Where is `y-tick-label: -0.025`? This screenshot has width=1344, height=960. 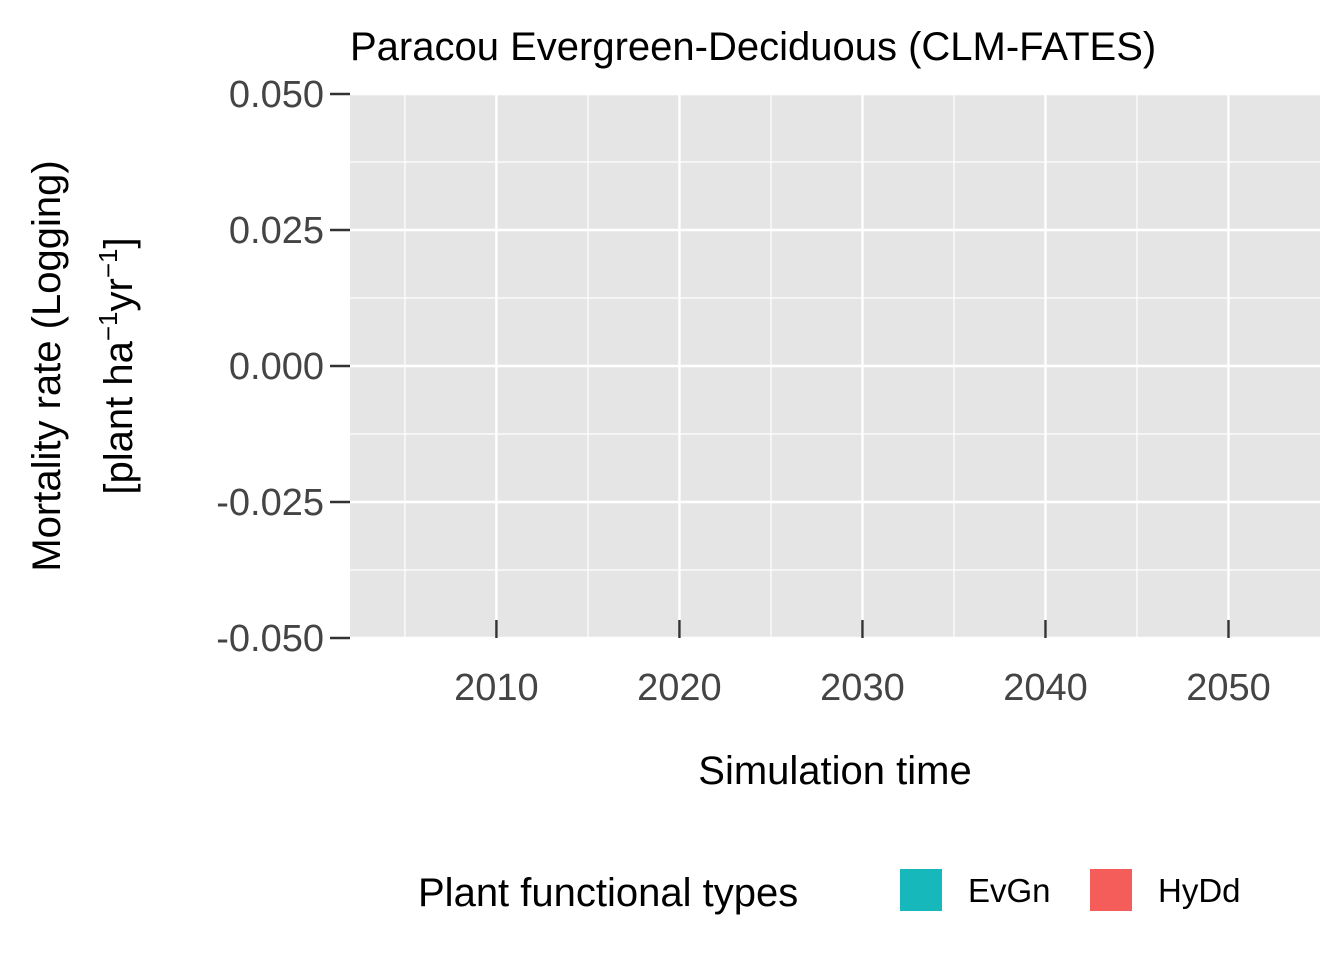 y-tick-label: -0.025 is located at coordinates (270, 503).